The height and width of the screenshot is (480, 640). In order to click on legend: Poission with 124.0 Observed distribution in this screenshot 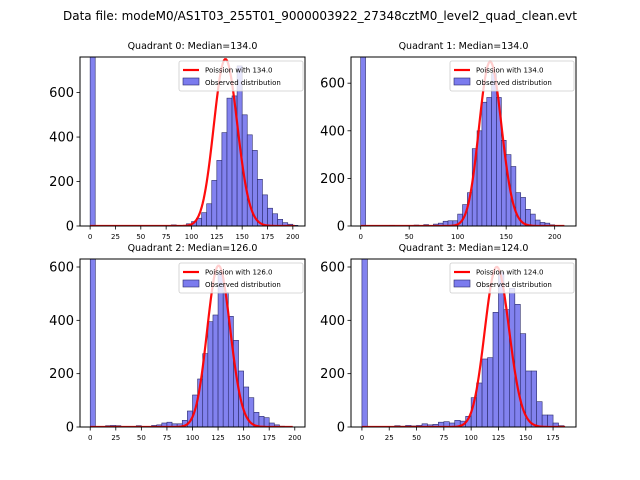, I will do `click(512, 278)`.